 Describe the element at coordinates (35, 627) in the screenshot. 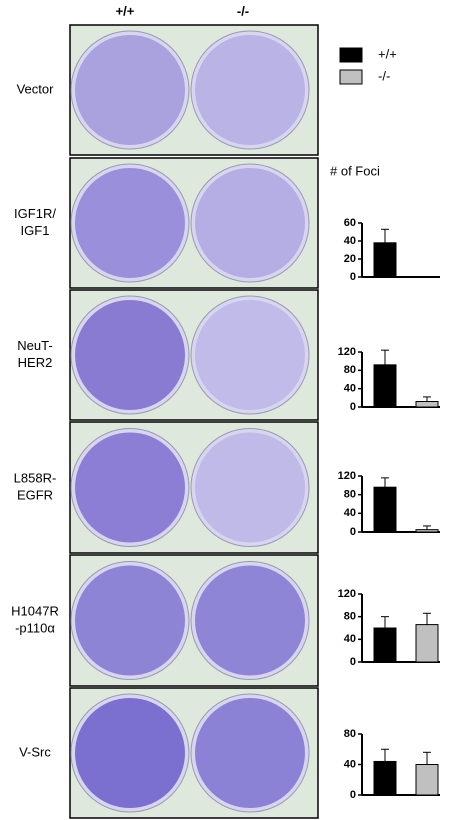

I see `row-label: -p110α` at that location.